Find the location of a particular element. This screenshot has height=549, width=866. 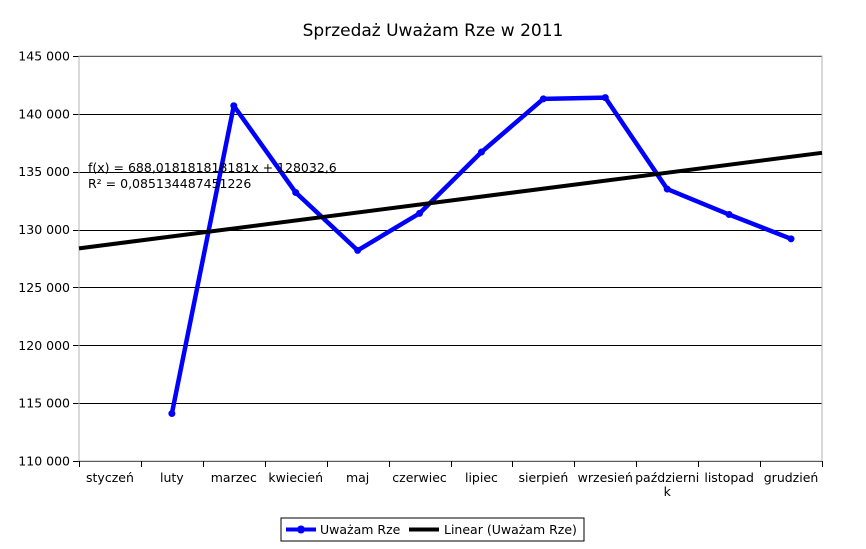

legend-series-marker is located at coordinates (301, 529).